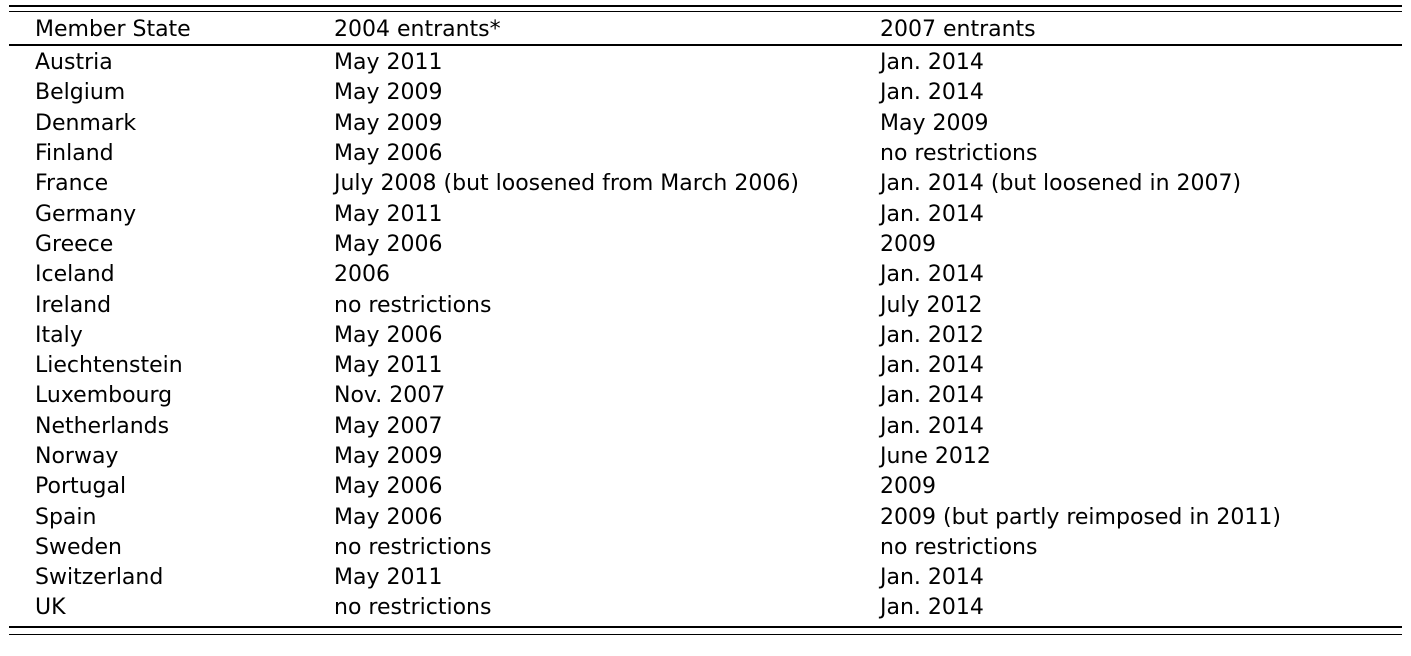  Describe the element at coordinates (607, 31) in the screenshot. I see `header-2004-entrants: 2004 entrants*` at that location.